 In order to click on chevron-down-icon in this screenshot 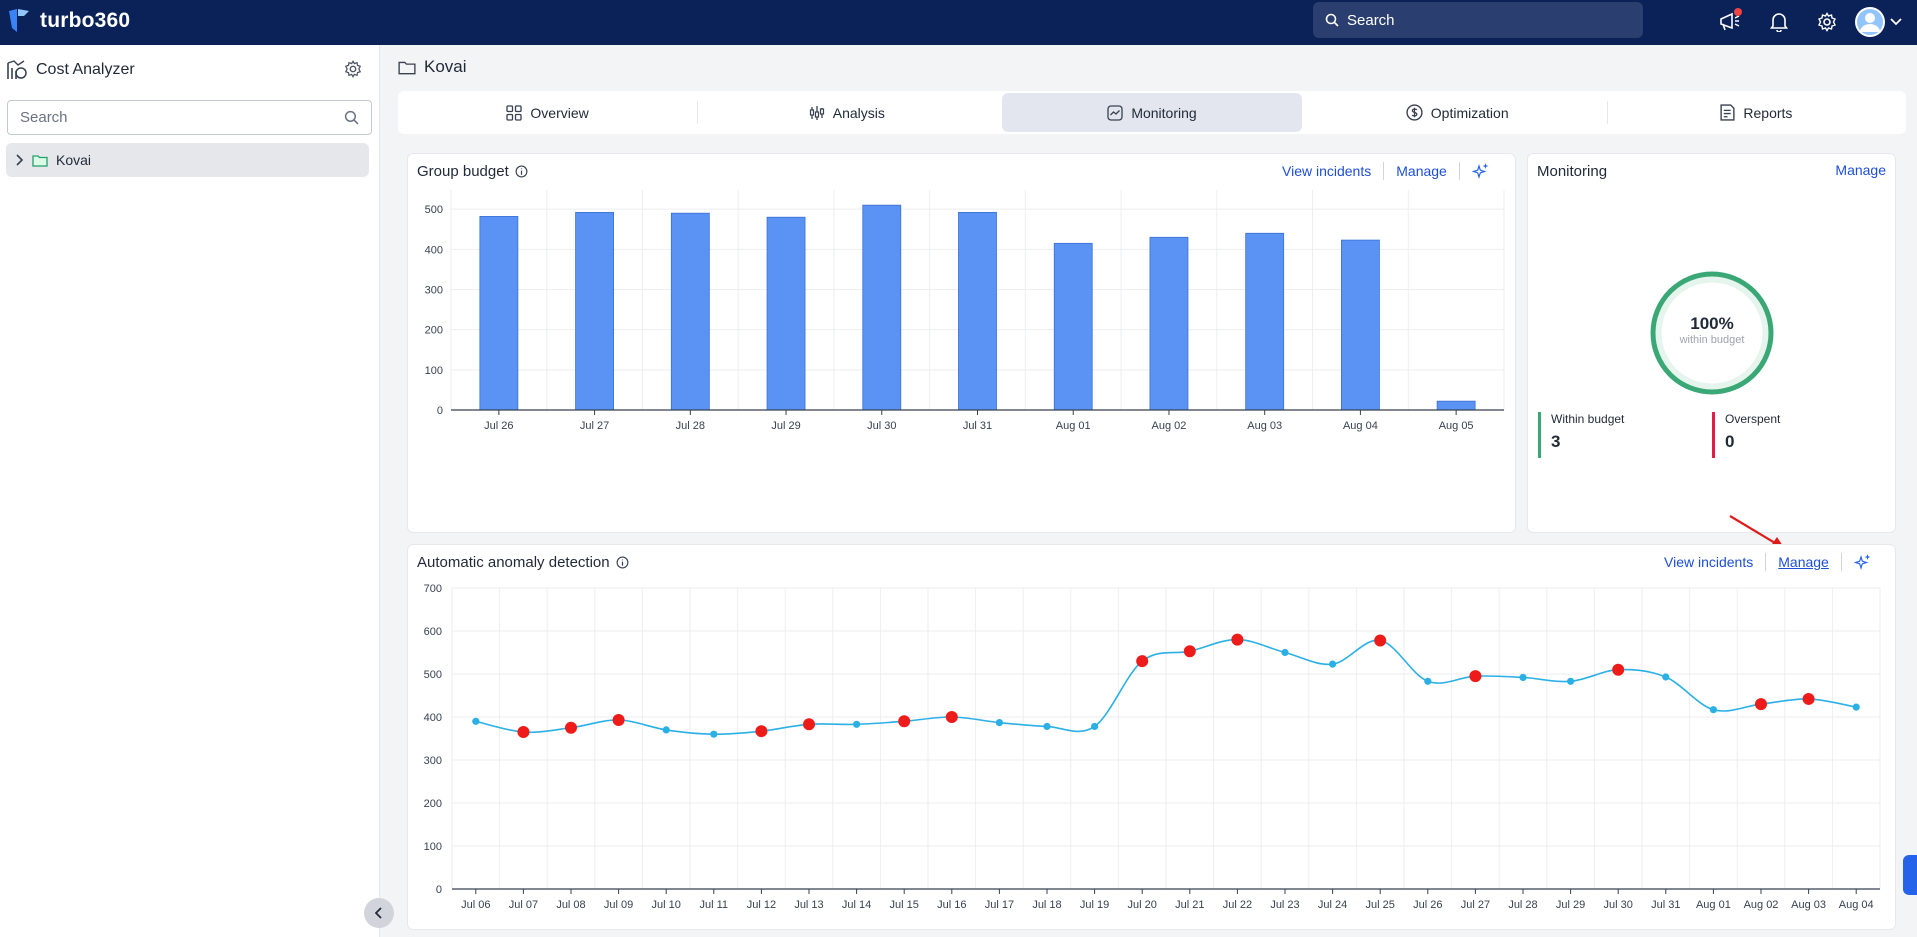, I will do `click(1896, 22)`.